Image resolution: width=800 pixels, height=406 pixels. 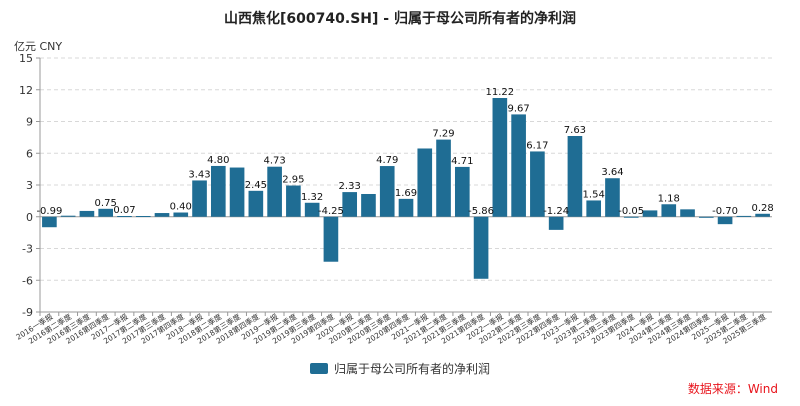 I want to click on data-label: 4.79, so click(x=387, y=160).